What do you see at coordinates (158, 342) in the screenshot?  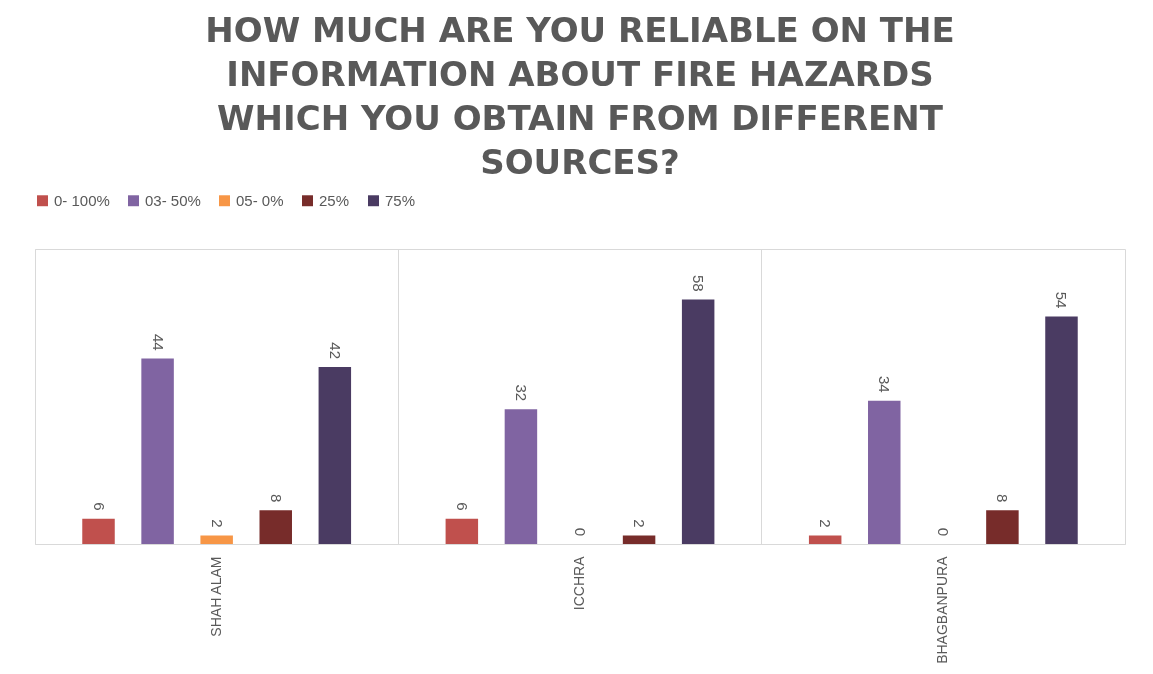 I see `data-label: 44` at bounding box center [158, 342].